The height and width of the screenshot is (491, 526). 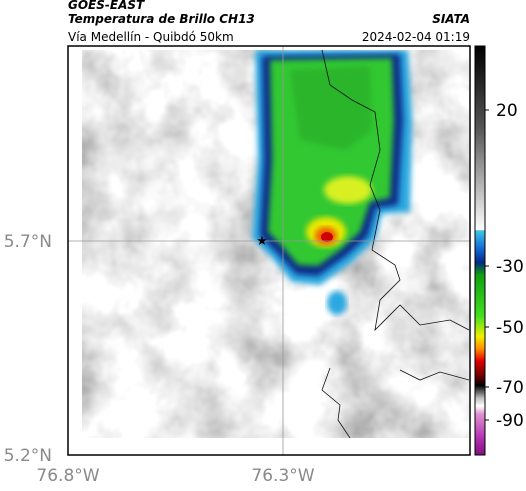 I want to click on colorbar-label: 20, so click(x=507, y=111).